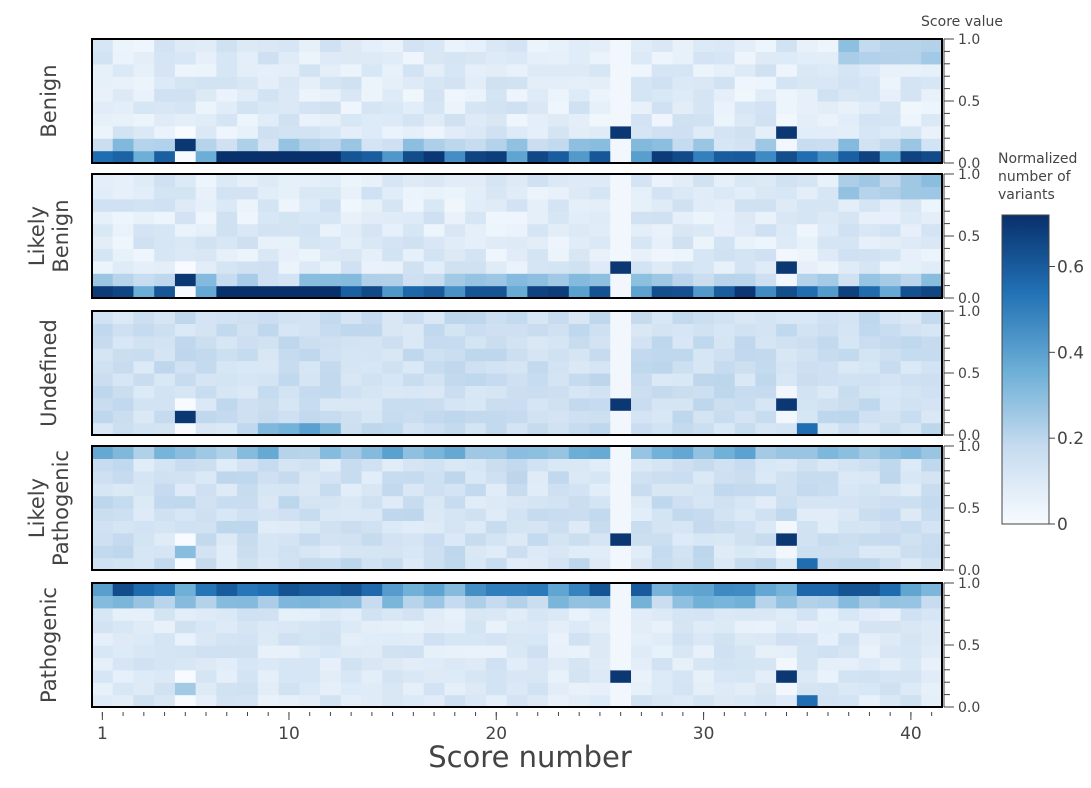 The height and width of the screenshot is (788, 1091). I want to click on colorbar: Normalized number of variants 00.20.40.6, so click(1041, 343).